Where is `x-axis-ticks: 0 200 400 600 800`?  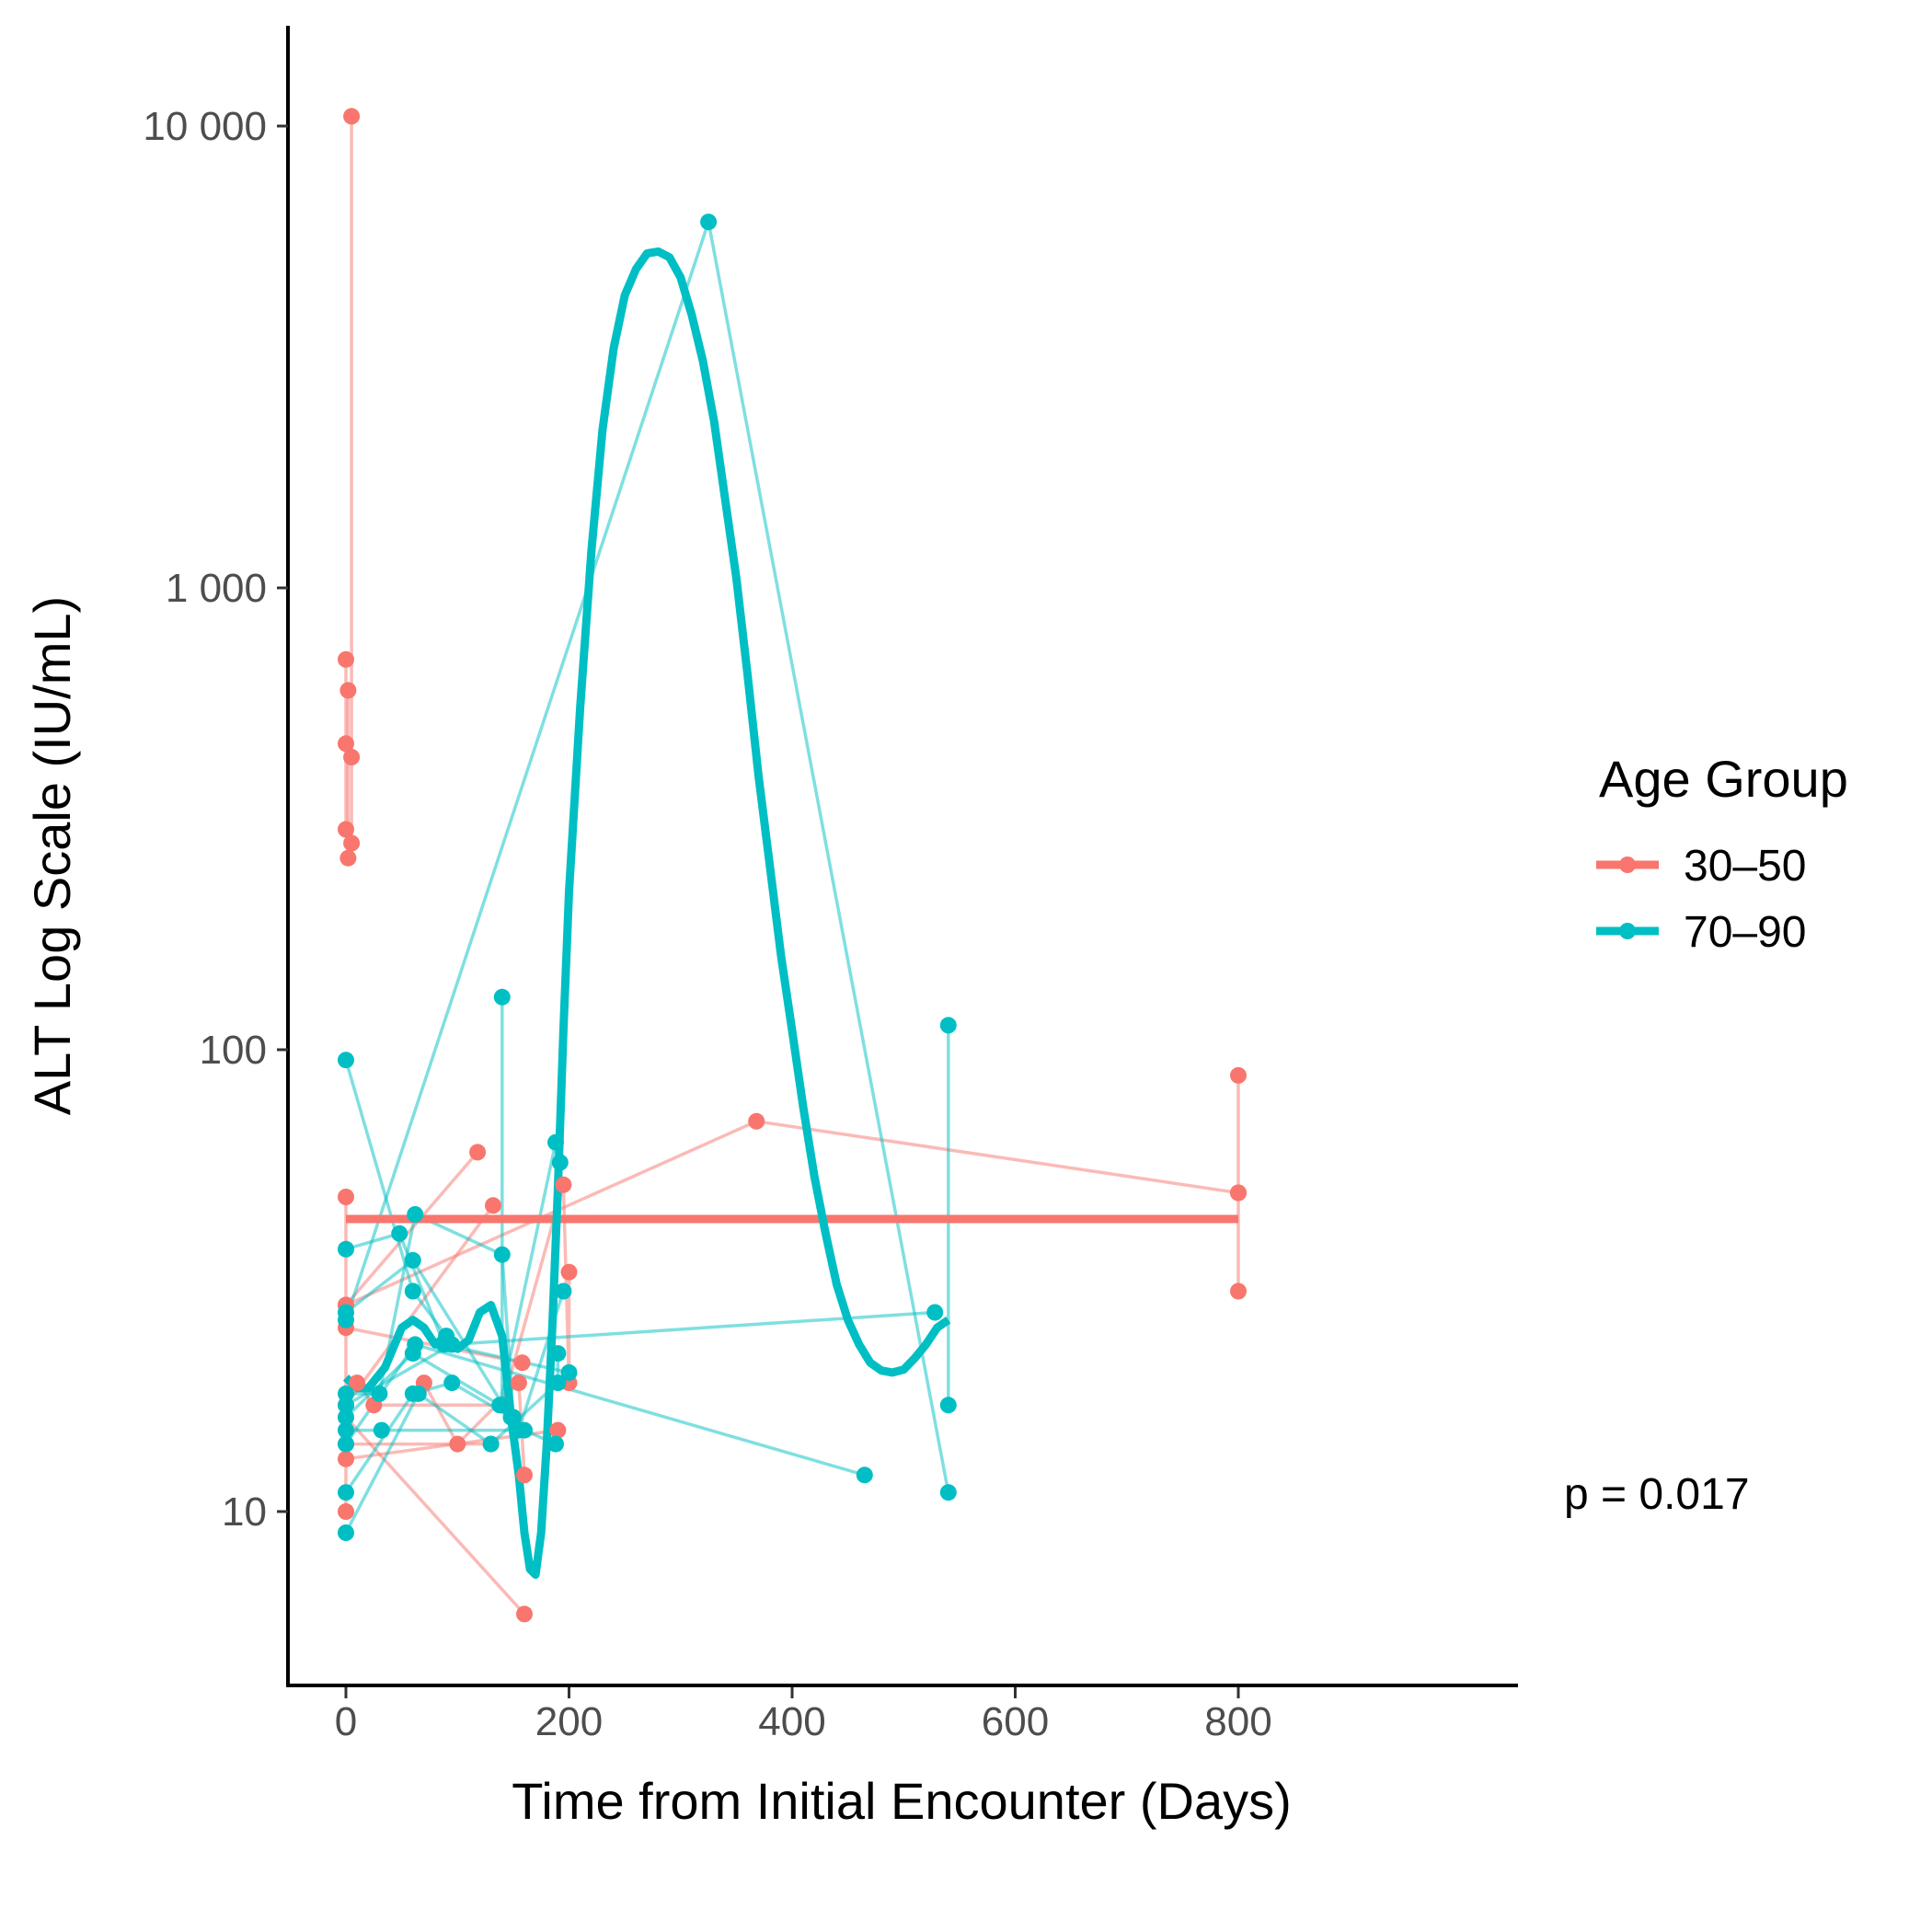
x-axis-ticks: 0 200 400 600 800 is located at coordinates (803, 1715).